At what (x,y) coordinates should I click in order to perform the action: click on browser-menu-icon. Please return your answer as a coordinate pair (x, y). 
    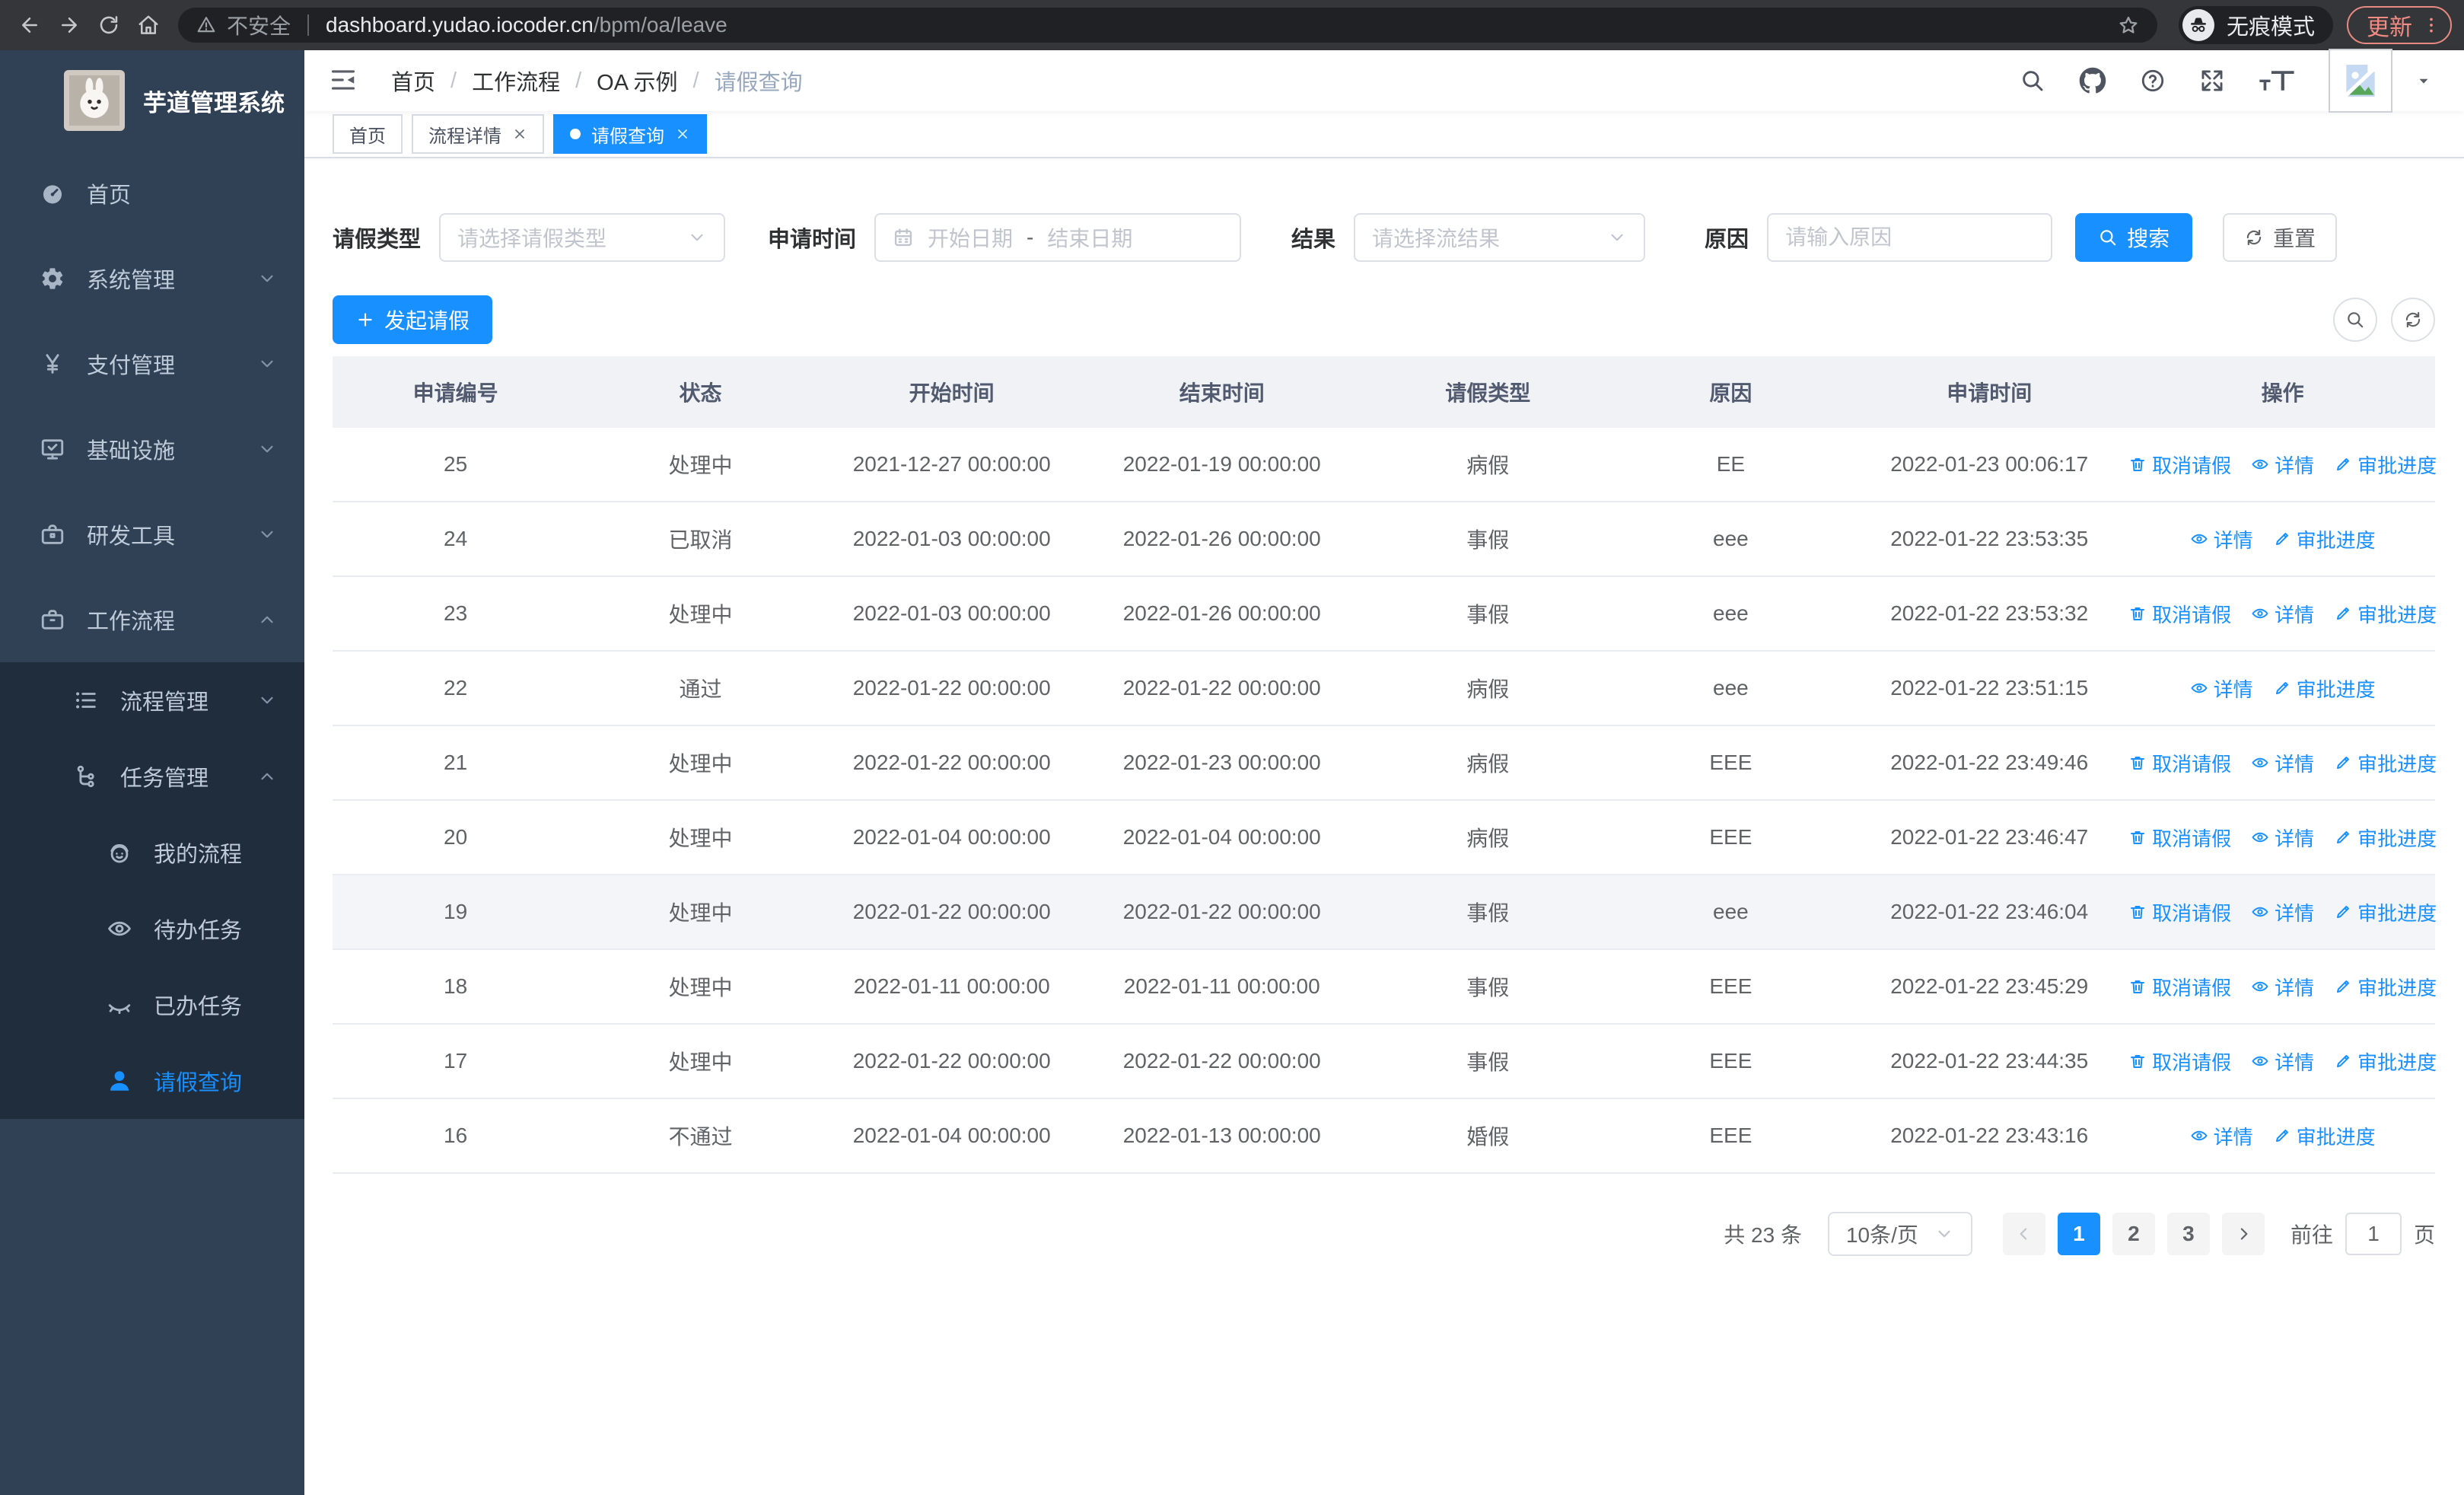
    Looking at the image, I should click on (2431, 25).